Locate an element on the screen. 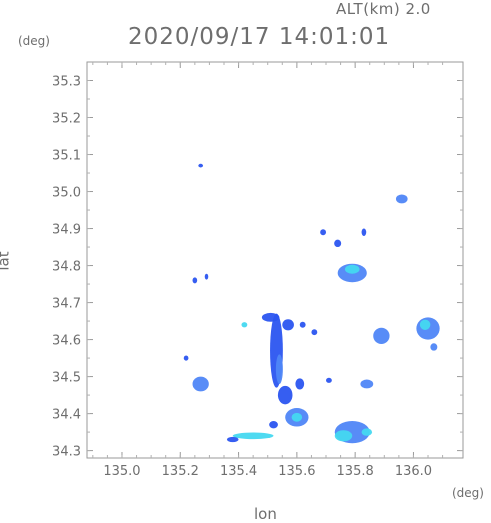 The image size is (491, 523). x-tick-label: 135.8 is located at coordinates (355, 471).